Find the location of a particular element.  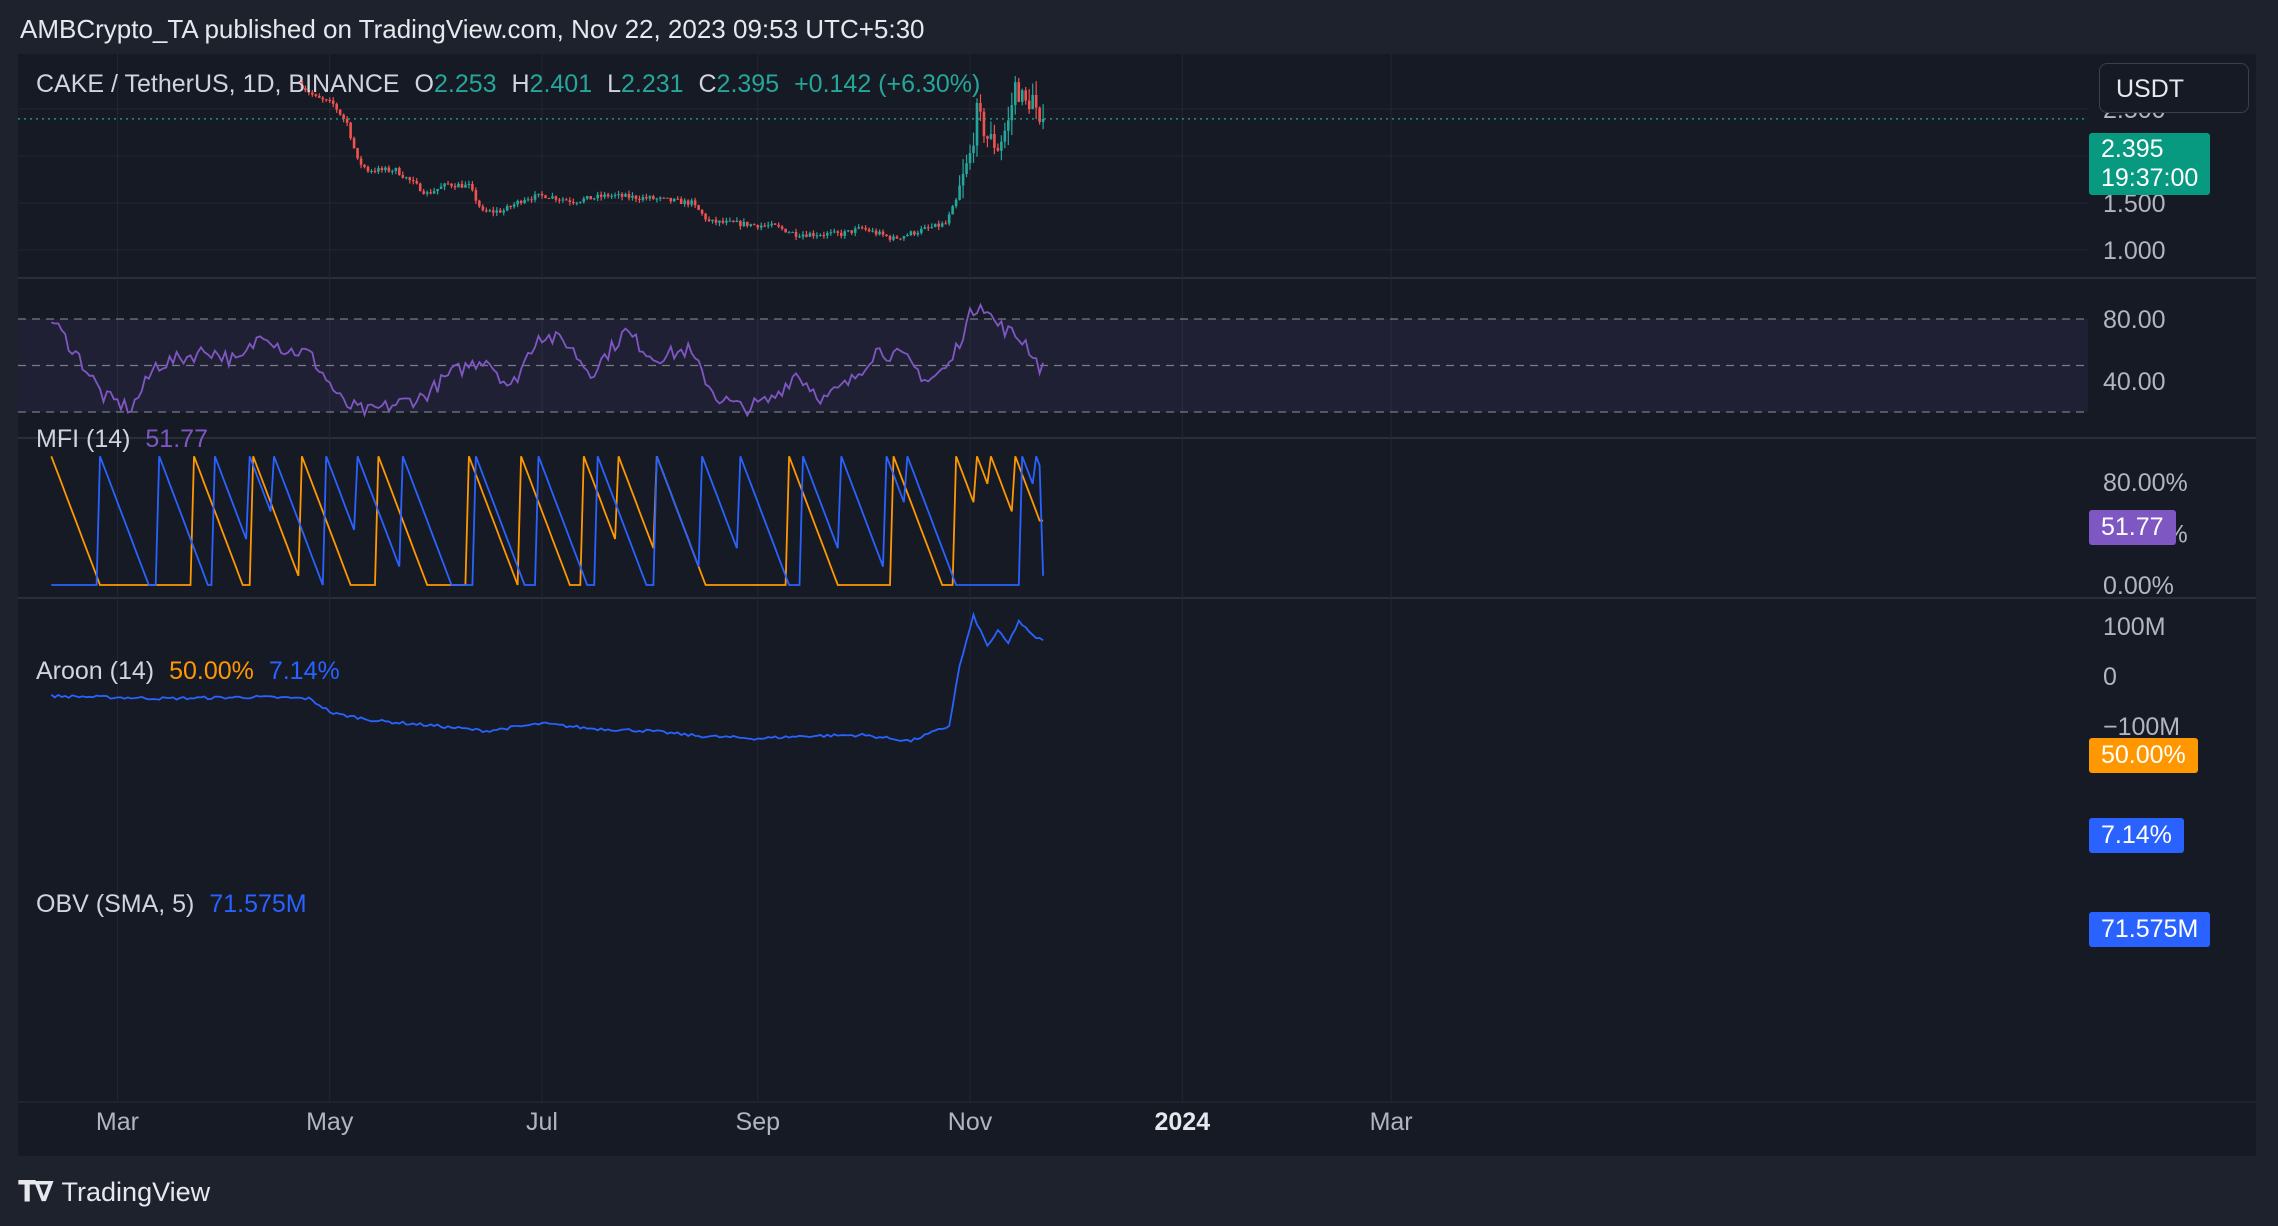

aroon-legend: Aroon (14) 50.00% 7.14% is located at coordinates (192, 671).